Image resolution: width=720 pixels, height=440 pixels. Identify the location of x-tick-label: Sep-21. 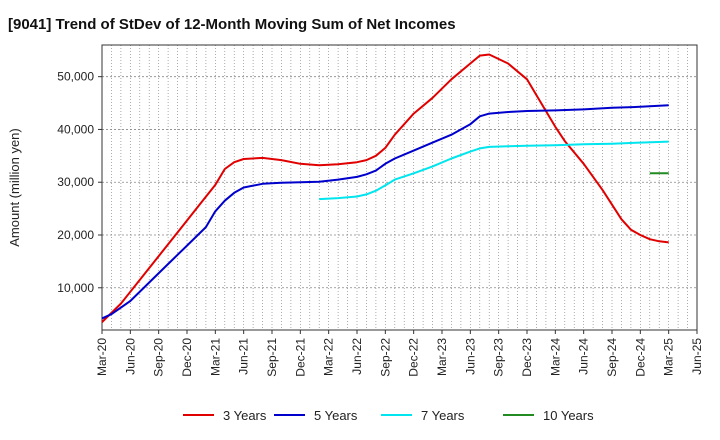
(272, 357).